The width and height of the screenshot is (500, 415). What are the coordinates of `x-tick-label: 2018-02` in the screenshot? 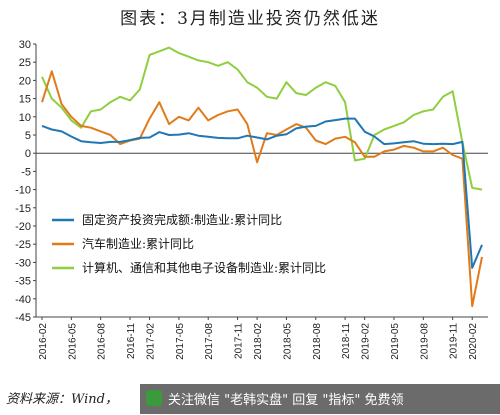 It's located at (258, 341).